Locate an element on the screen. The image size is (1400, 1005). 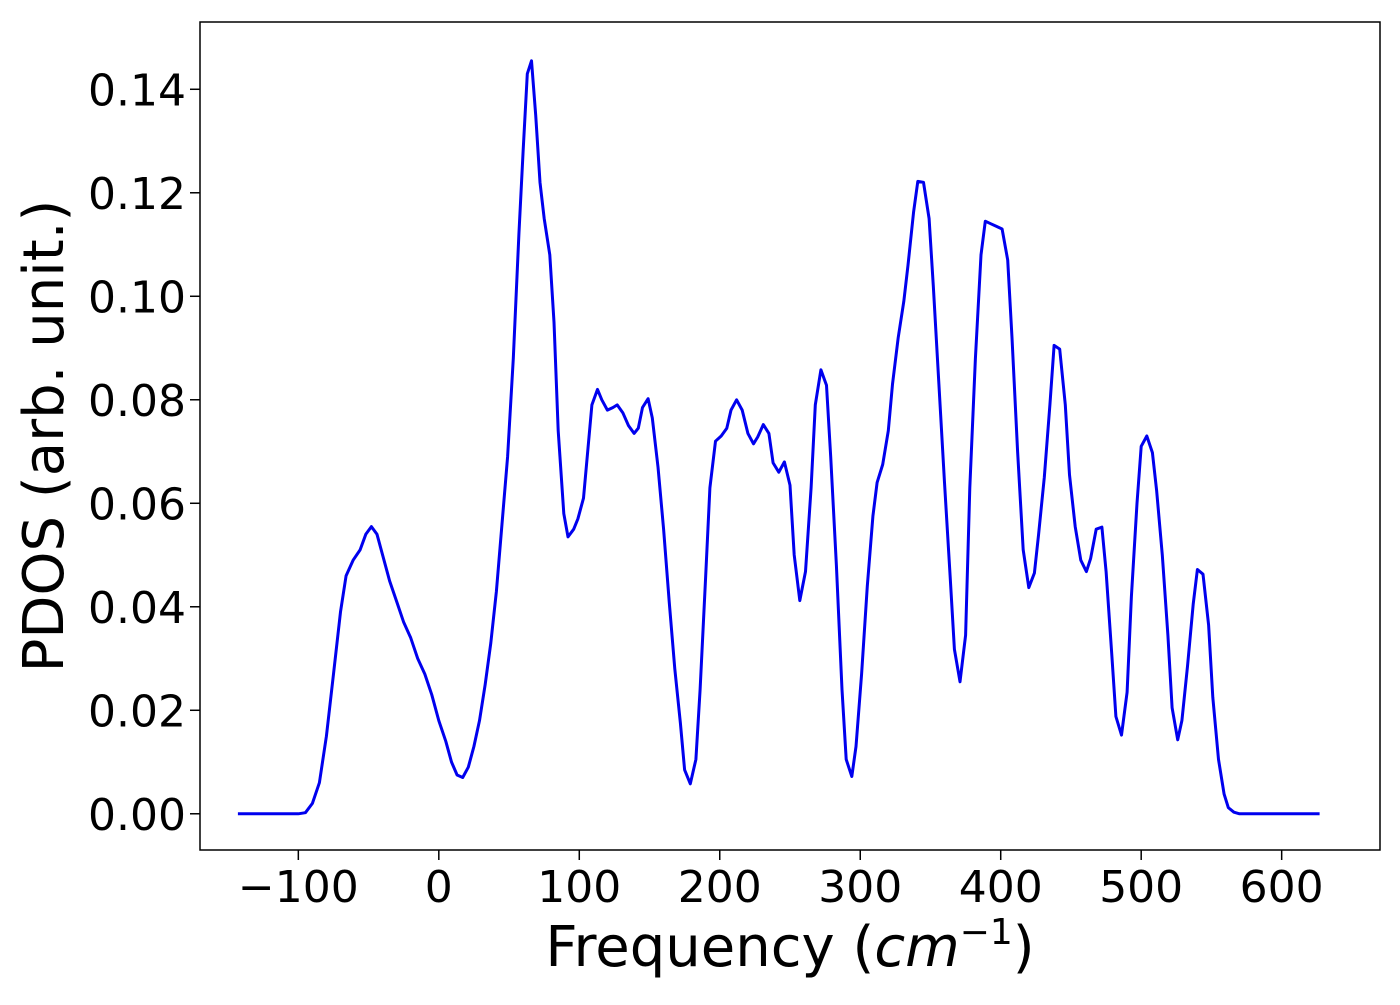
y-axis-title: PDOS (arb. unit.) is located at coordinates (44, 436).